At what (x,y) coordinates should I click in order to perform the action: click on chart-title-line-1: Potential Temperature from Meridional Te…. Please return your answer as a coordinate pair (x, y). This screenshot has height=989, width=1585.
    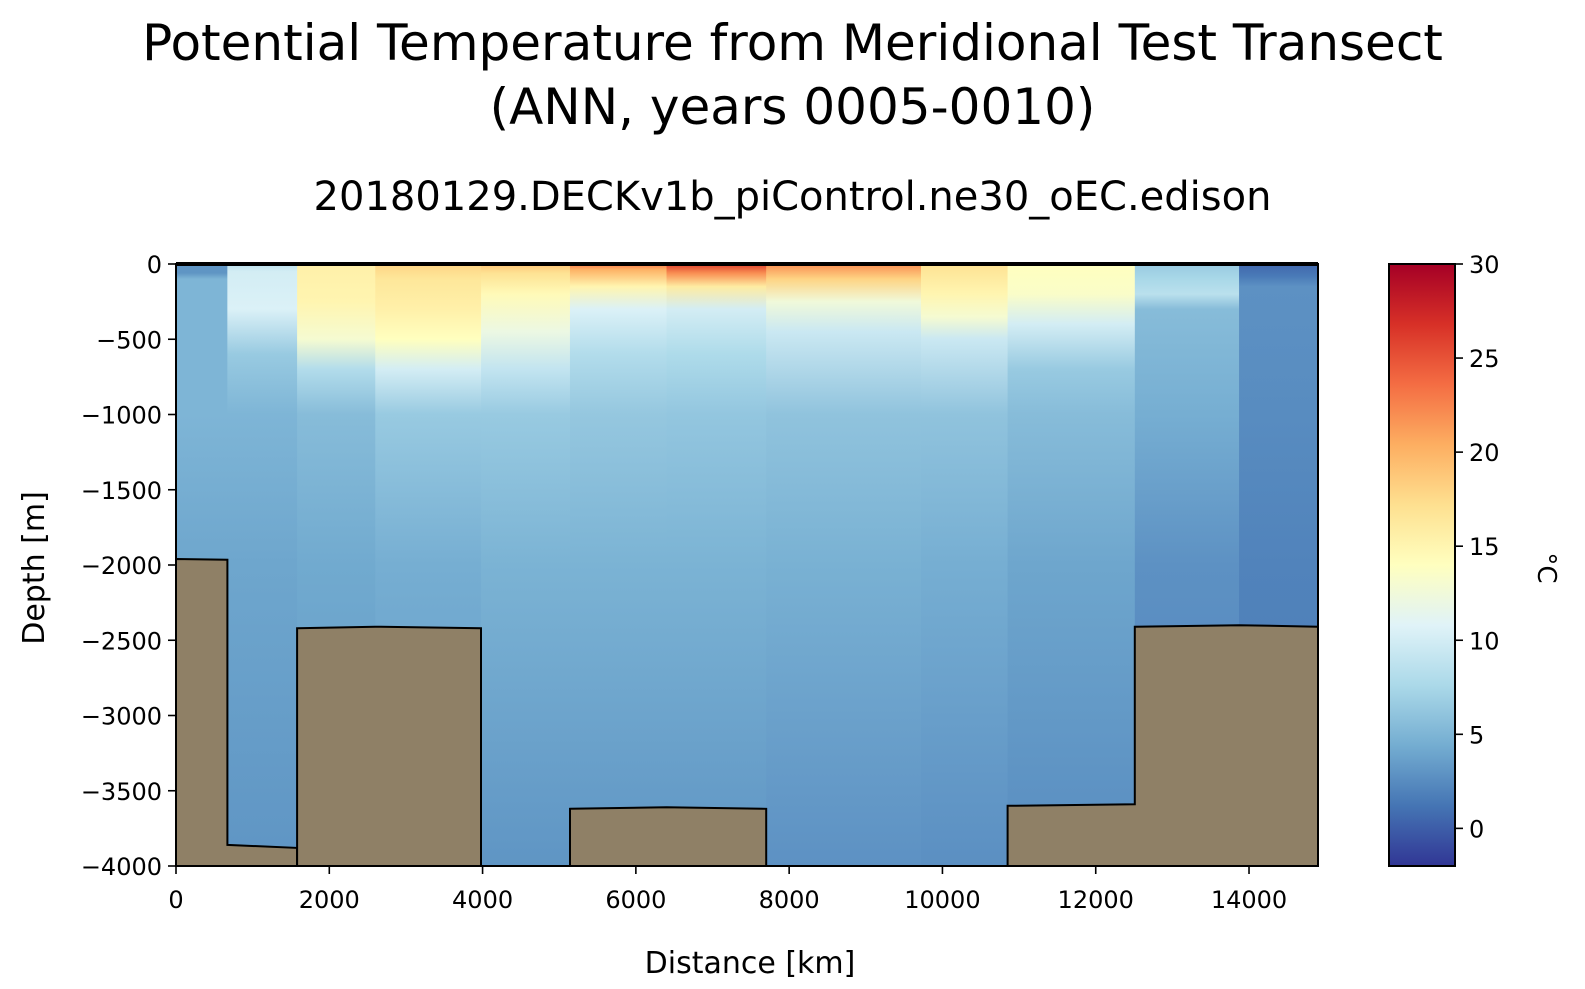
    Looking at the image, I should click on (792, 43).